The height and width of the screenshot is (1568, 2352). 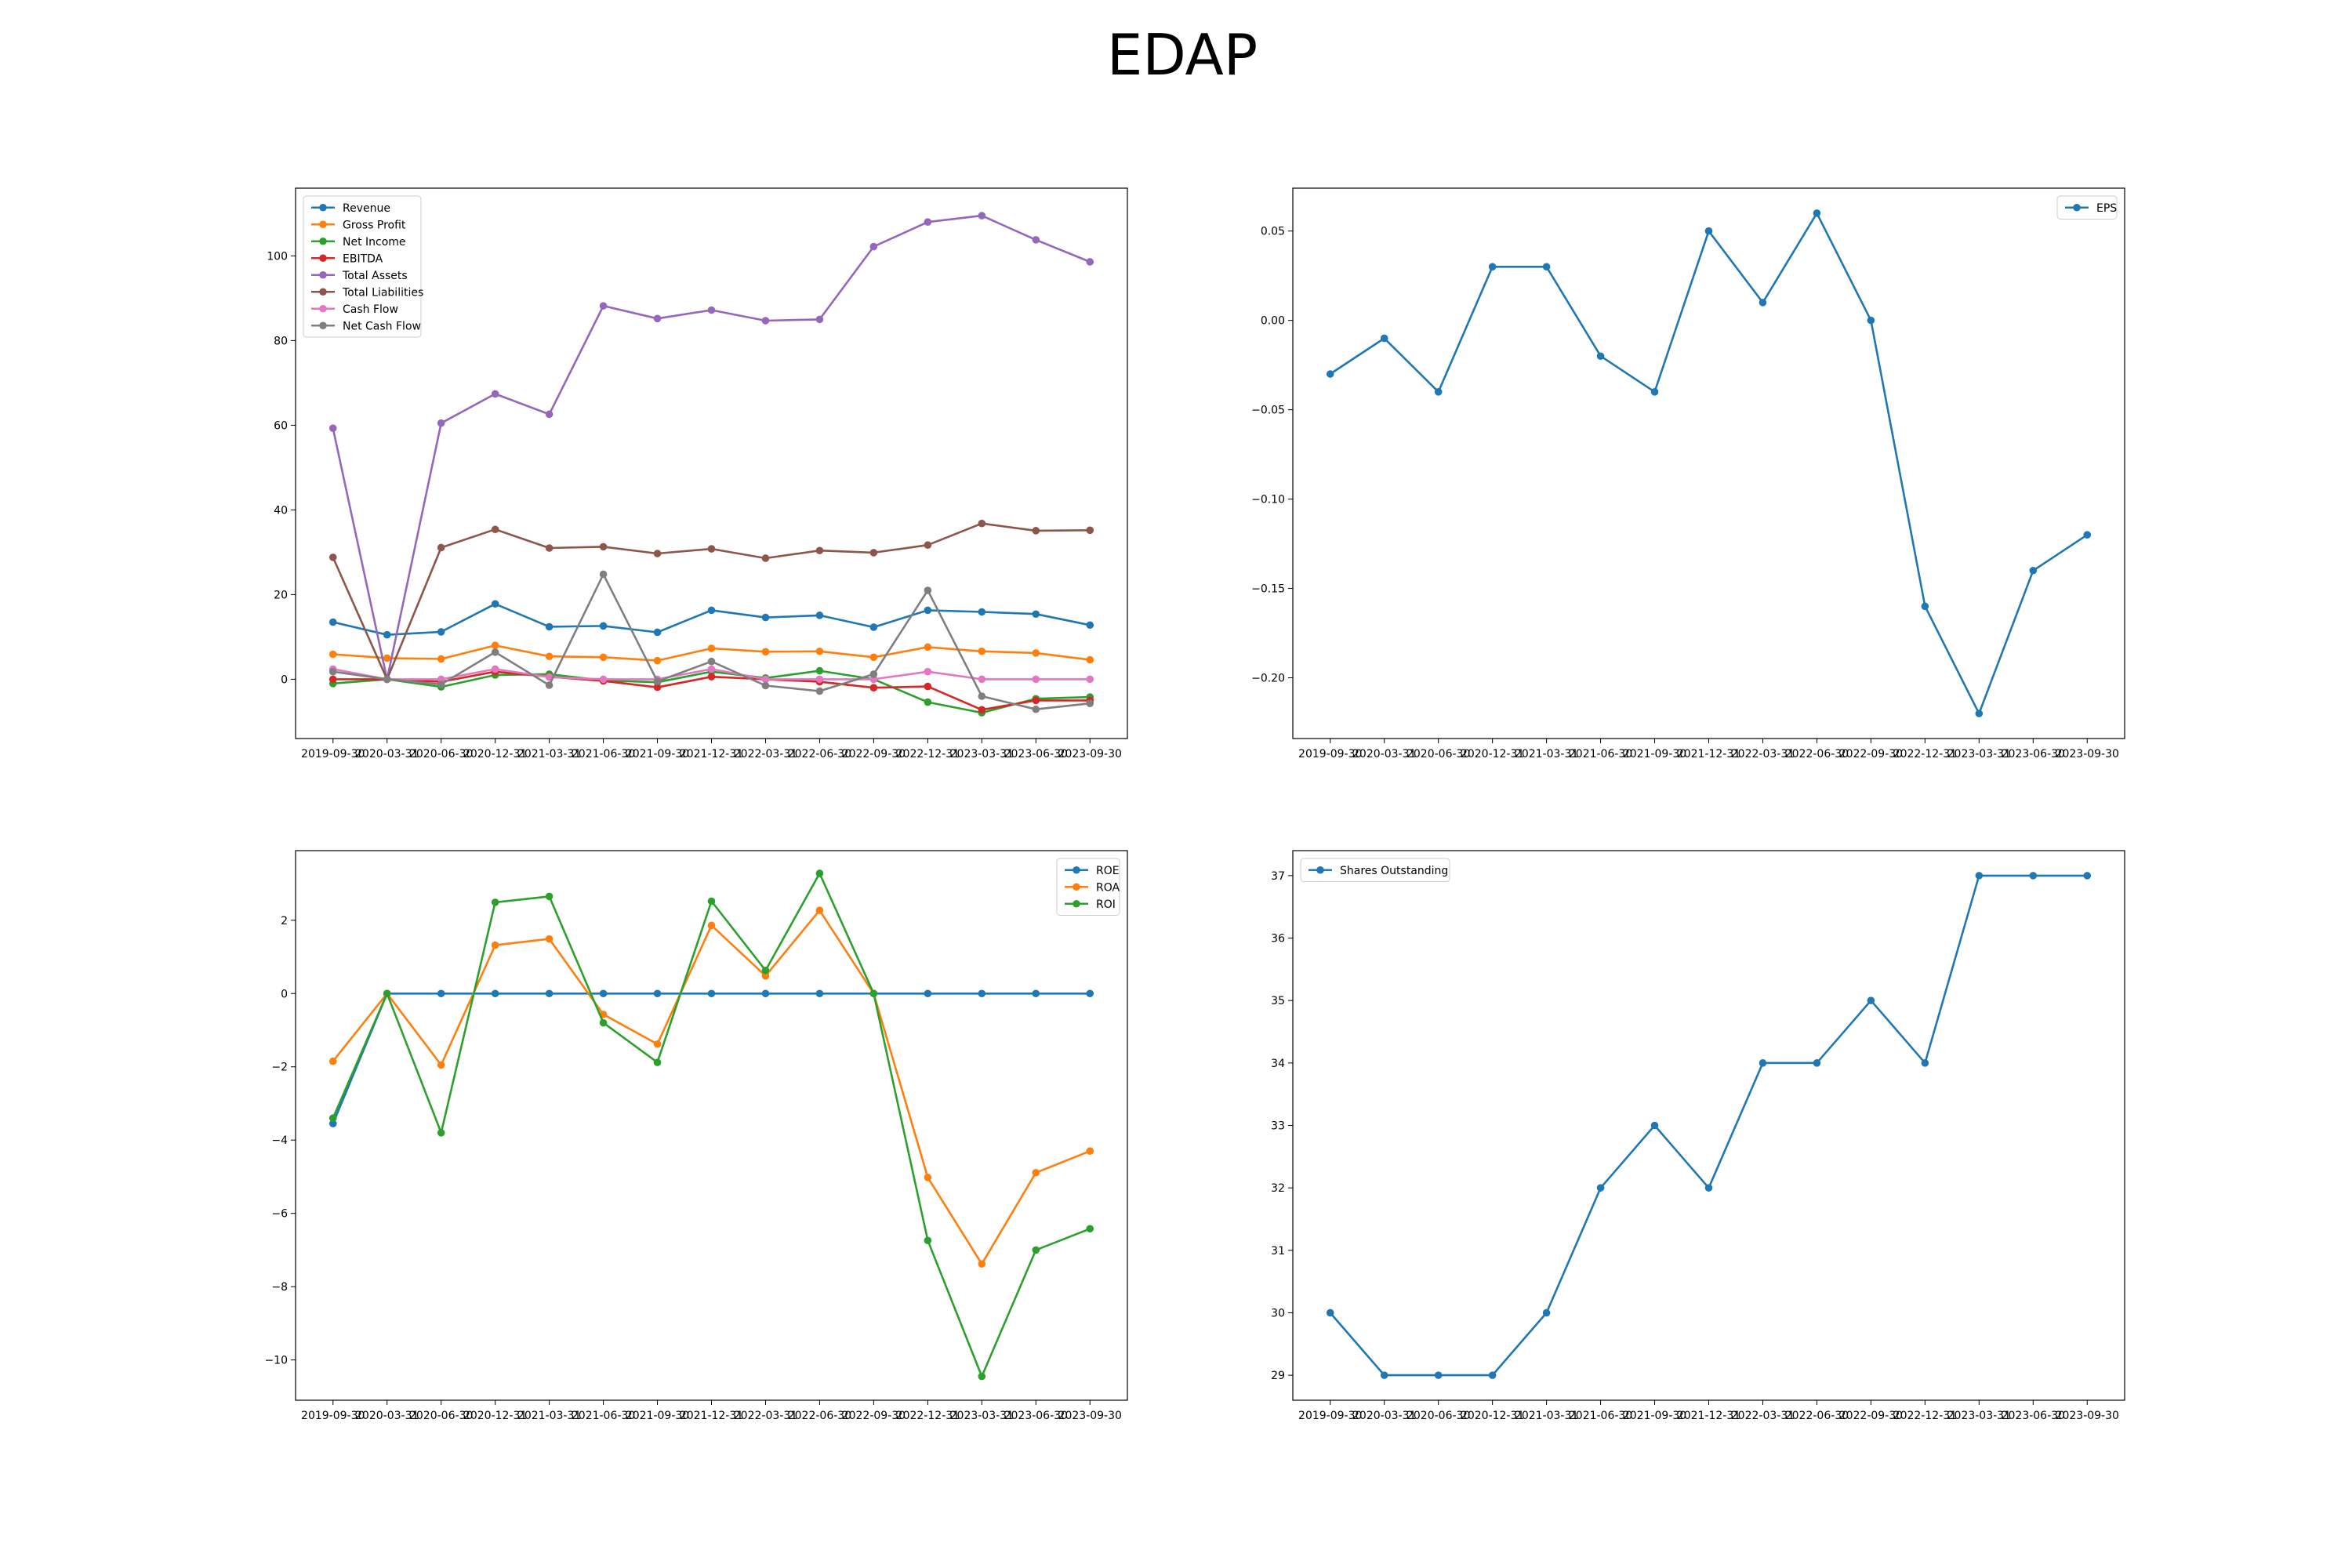 I want to click on x-tick-label: 2020-03-31, so click(x=1384, y=754).